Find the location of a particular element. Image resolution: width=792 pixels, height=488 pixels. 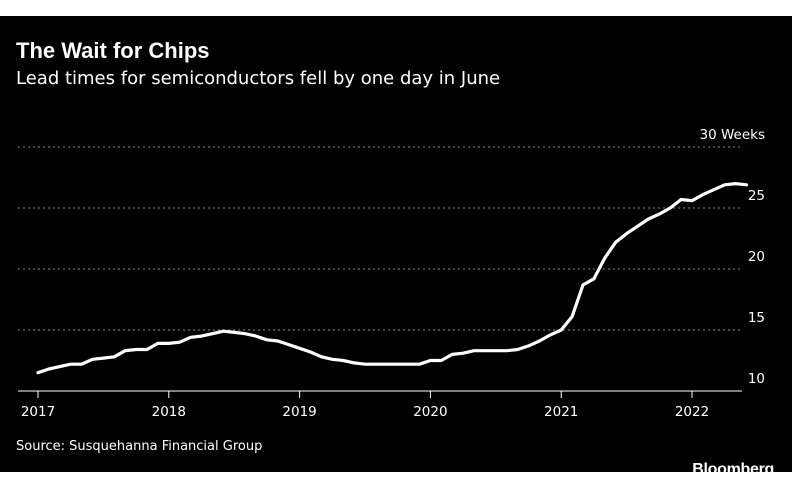

y-tick-label: 30 Weeks is located at coordinates (733, 135).